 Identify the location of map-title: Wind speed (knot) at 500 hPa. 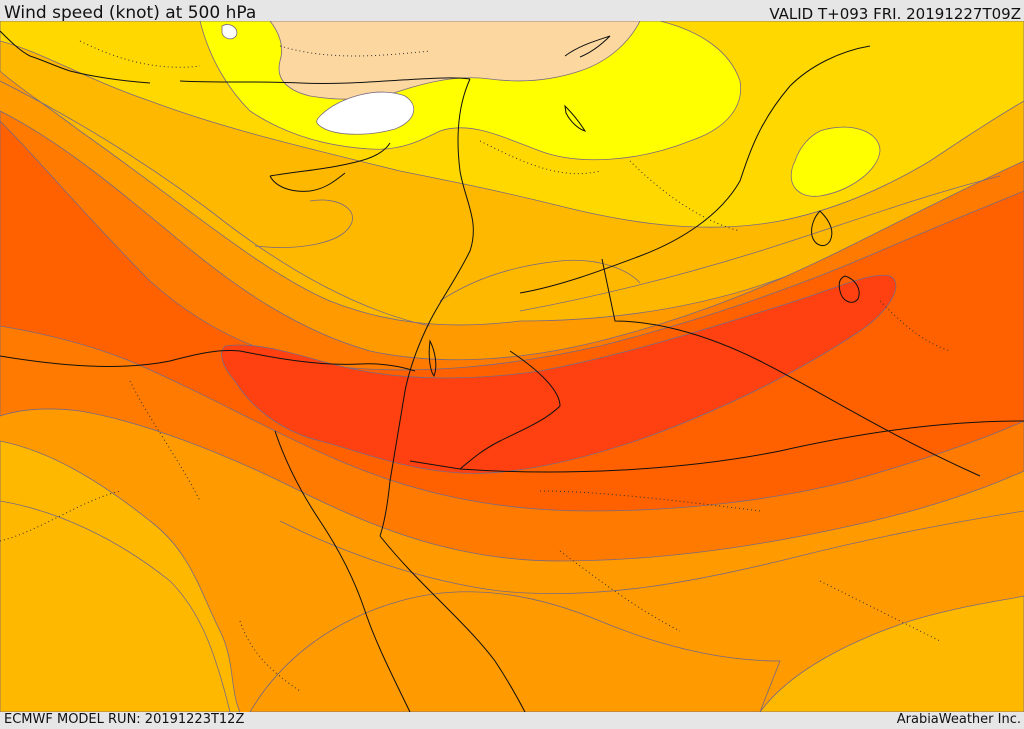
(130, 13).